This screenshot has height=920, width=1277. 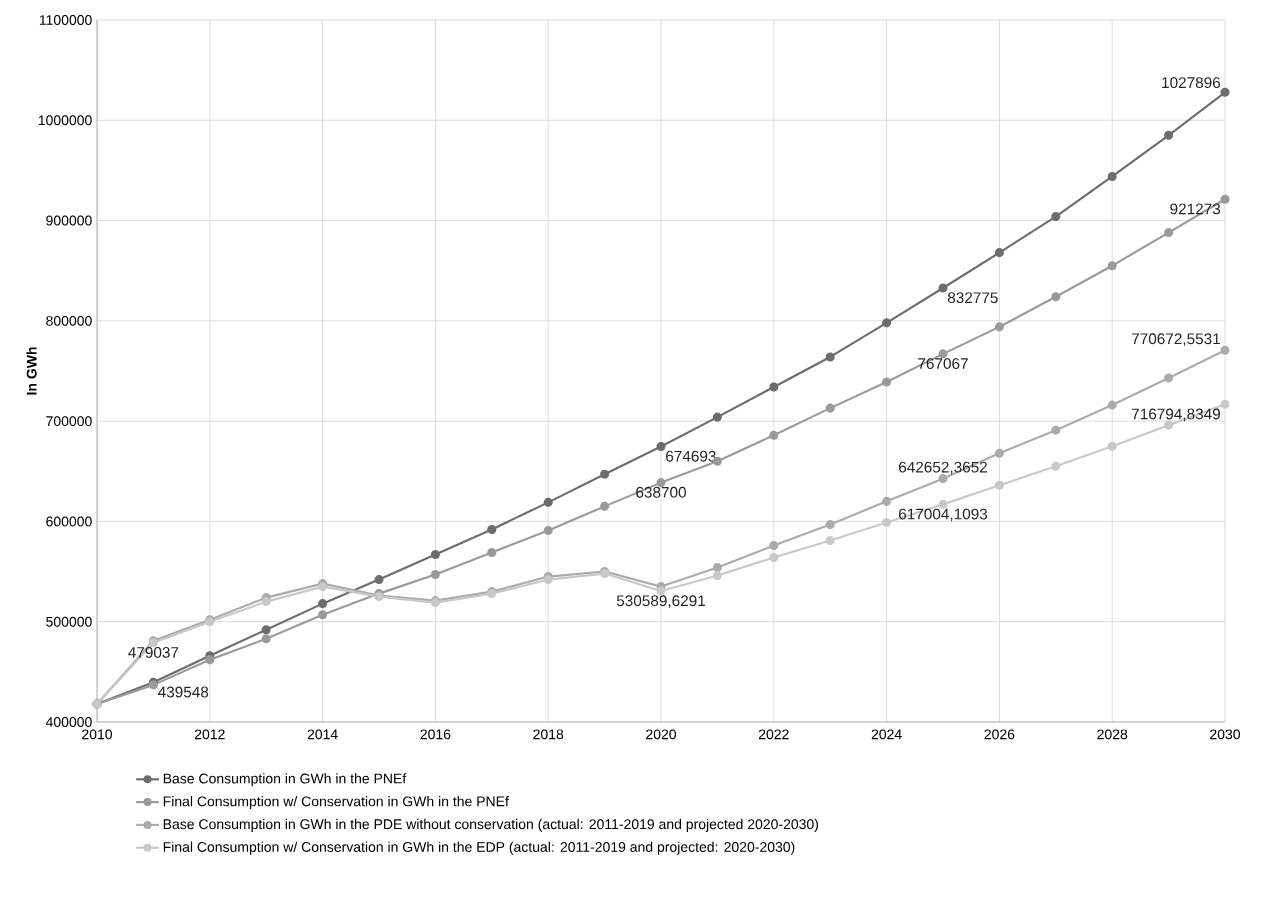 What do you see at coordinates (31, 371) in the screenshot?
I see `y-axis-title: In GWh` at bounding box center [31, 371].